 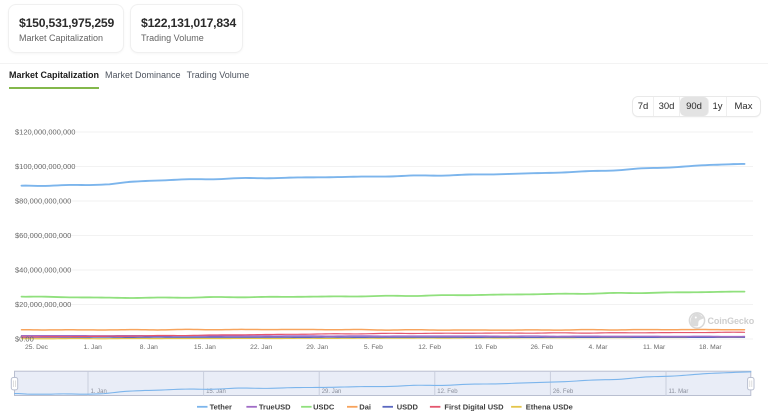 What do you see at coordinates (37, 347) in the screenshot?
I see `svg-text: 25. Dec` at bounding box center [37, 347].